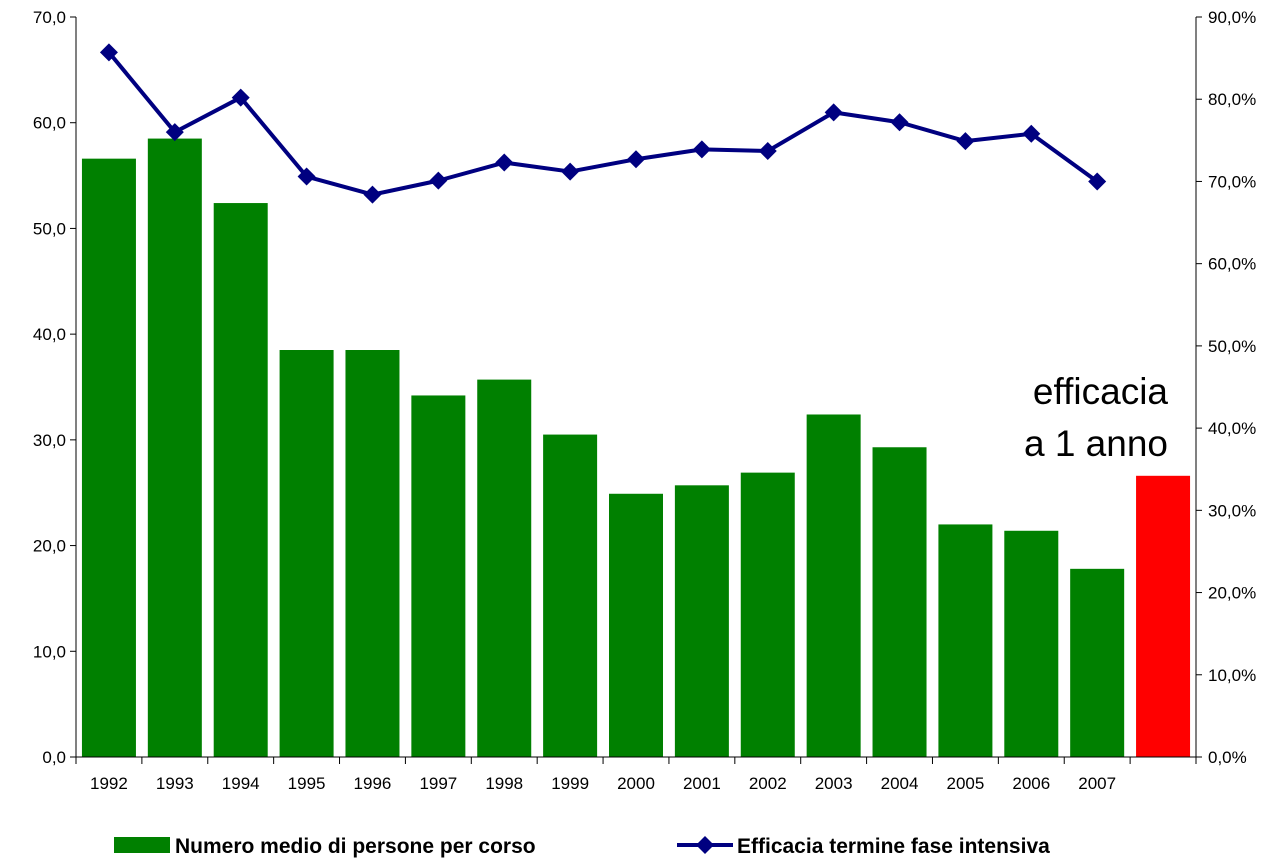  What do you see at coordinates (49, 123) in the screenshot?
I see `left-tick-label: 60,0` at bounding box center [49, 123].